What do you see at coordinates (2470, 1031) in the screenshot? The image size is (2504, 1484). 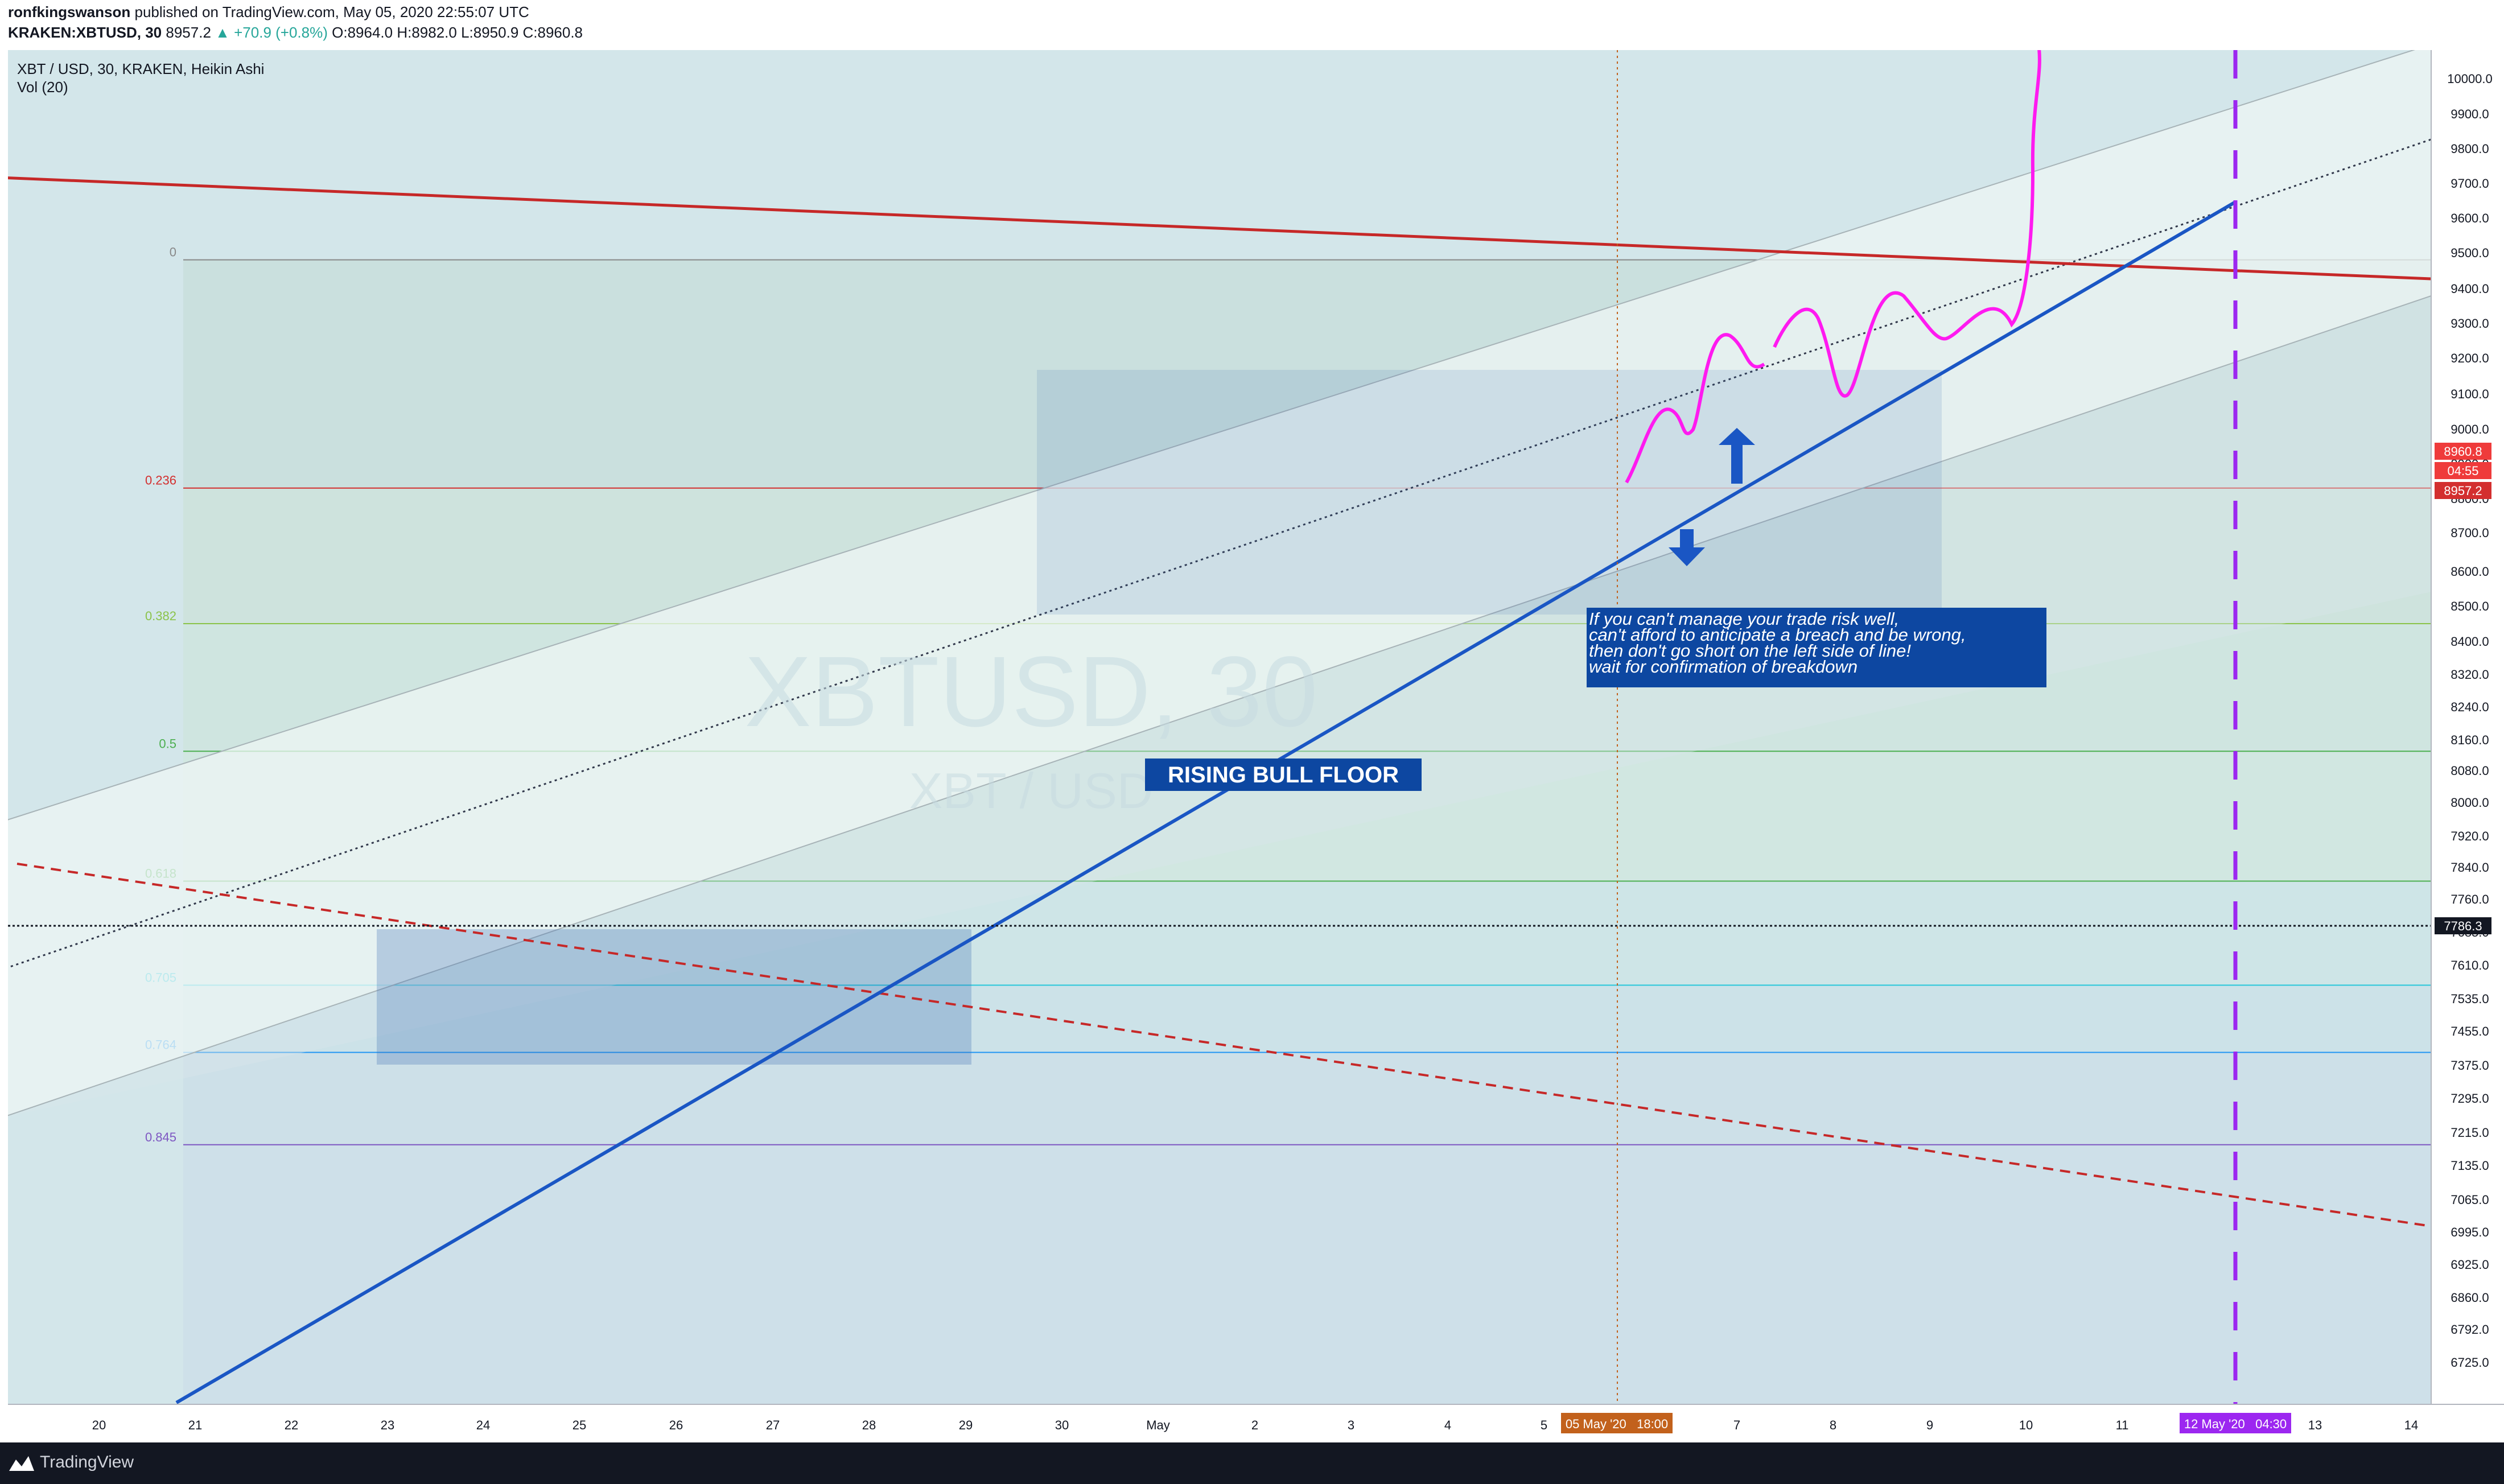 I see `price-tick-label: 7455.0` at bounding box center [2470, 1031].